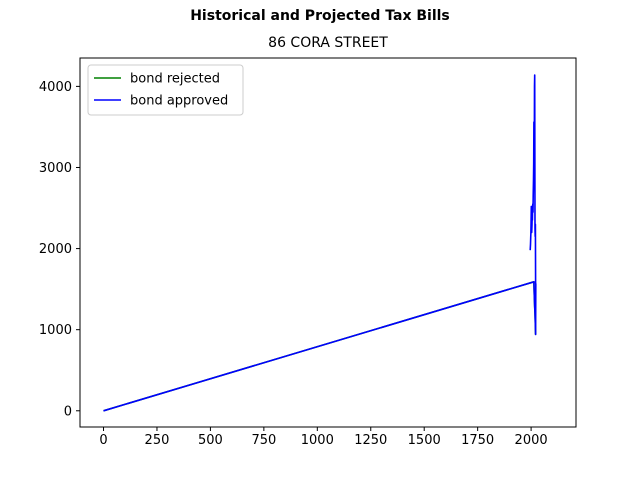  What do you see at coordinates (370, 440) in the screenshot?
I see `x-tick-label: 1250` at bounding box center [370, 440].